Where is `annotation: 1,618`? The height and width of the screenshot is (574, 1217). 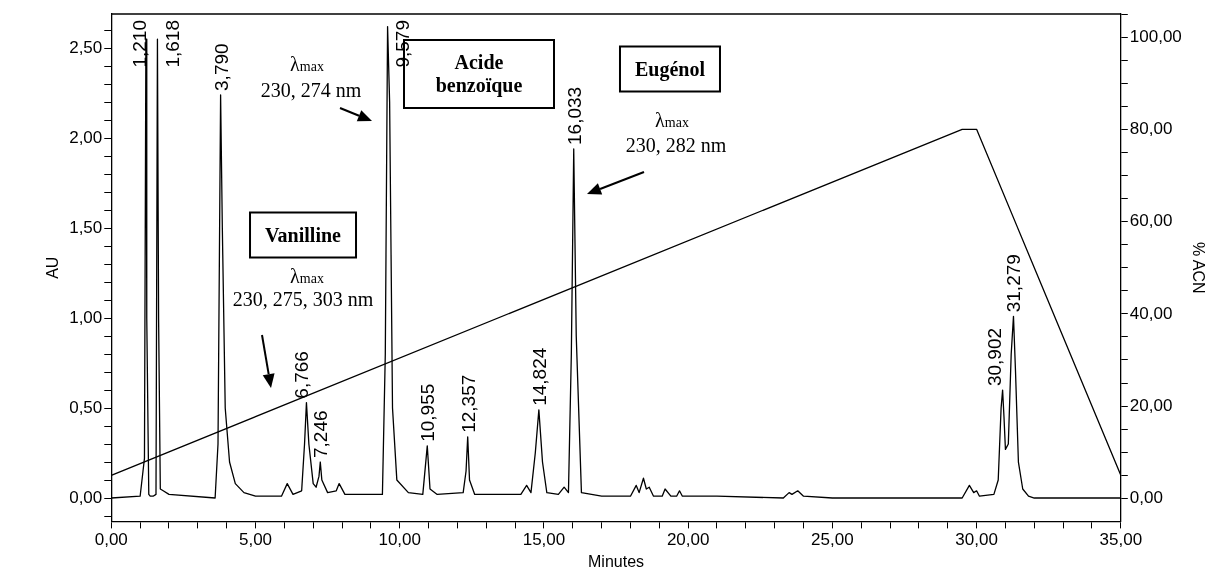 annotation: 1,618 is located at coordinates (172, 44).